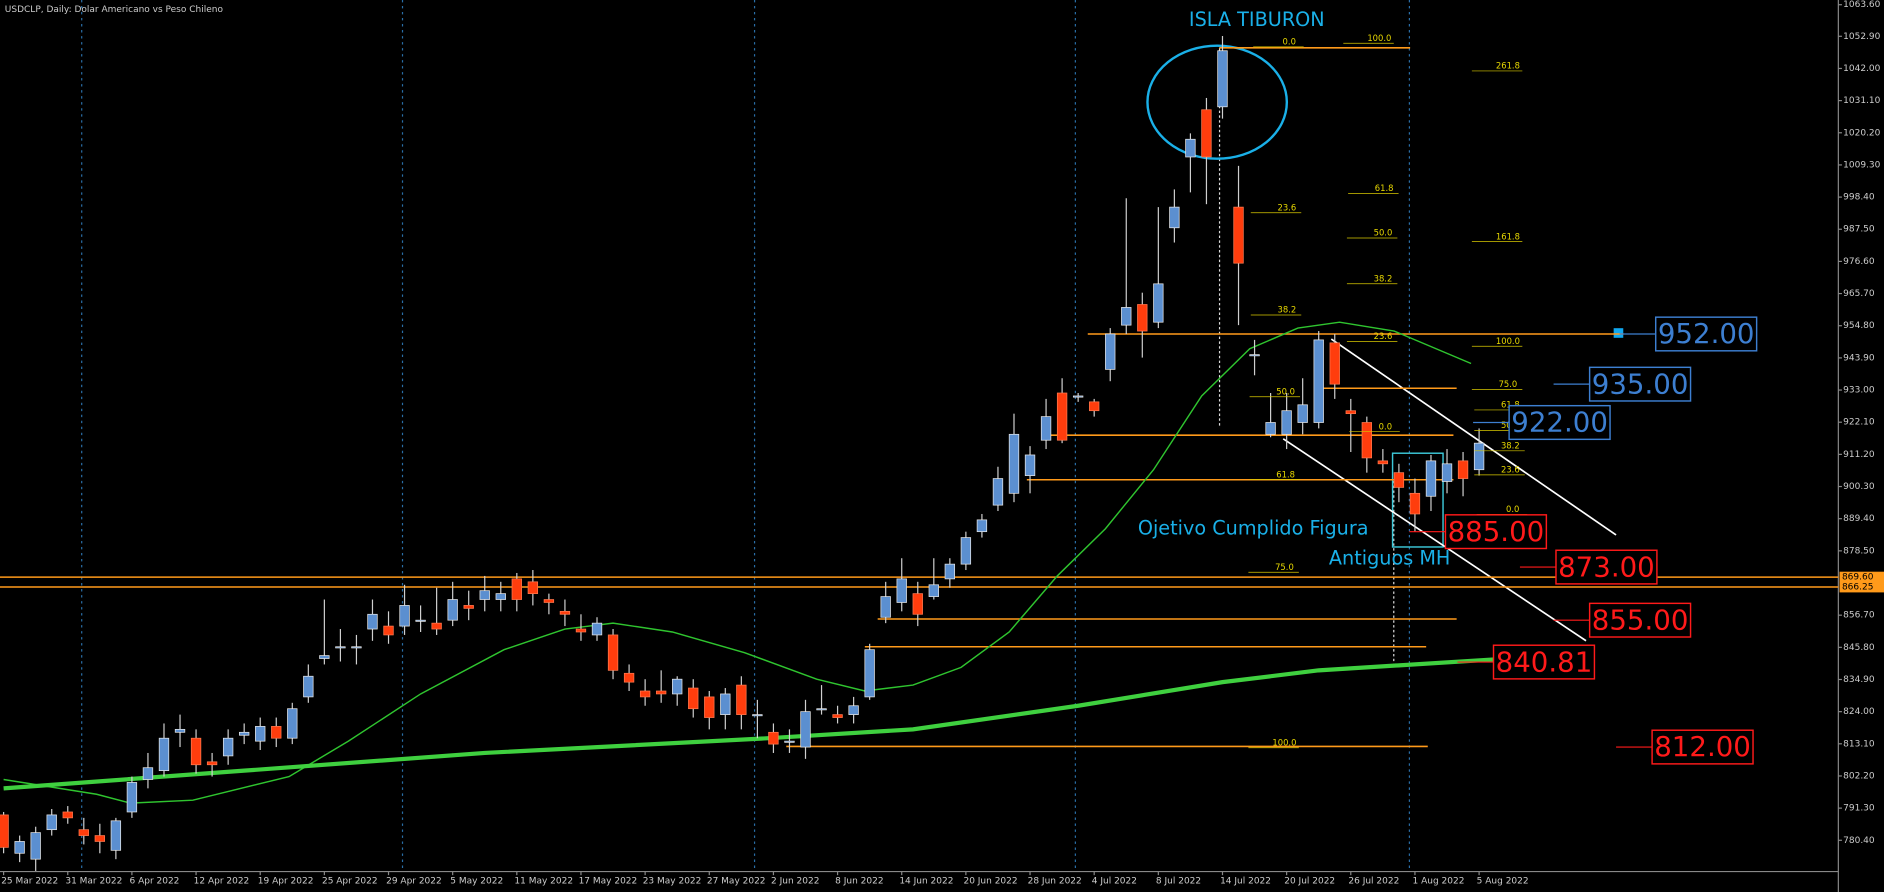 The width and height of the screenshot is (1884, 892). Describe the element at coordinates (1861, 577) in the screenshot. I see `axis-marker-box` at that location.